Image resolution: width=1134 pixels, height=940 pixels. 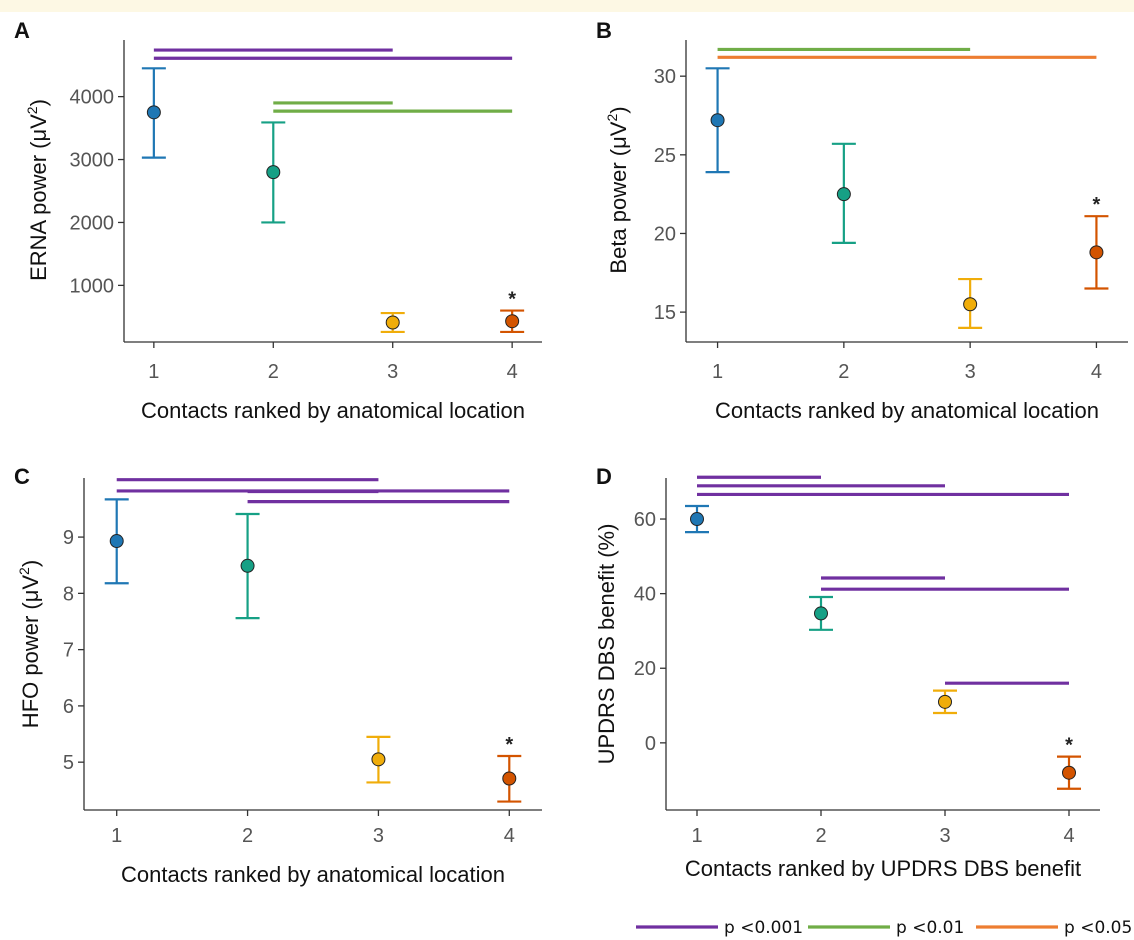 I want to click on y-axis-title: UPDRS DBS benefit (%), so click(x=606, y=644).